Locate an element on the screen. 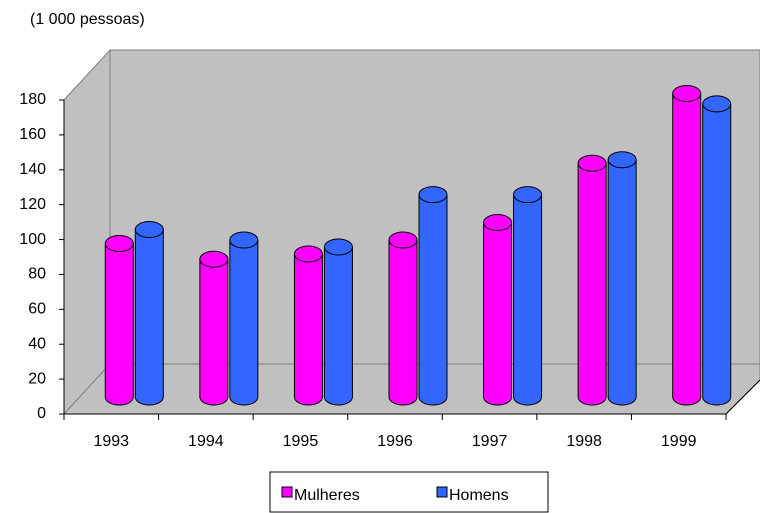  y-tick-label: 80 is located at coordinates (37, 274).